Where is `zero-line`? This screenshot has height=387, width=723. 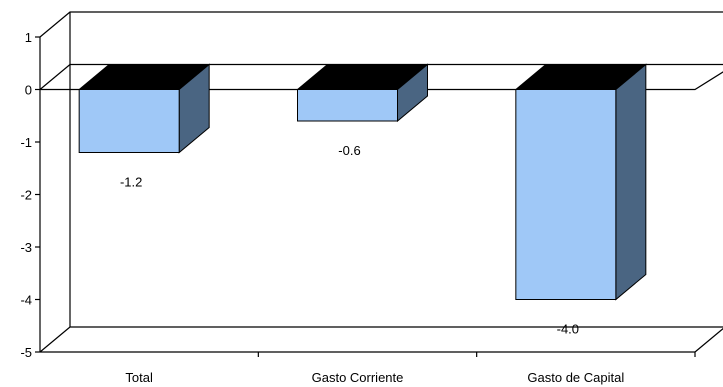 zero-line is located at coordinates (381, 77).